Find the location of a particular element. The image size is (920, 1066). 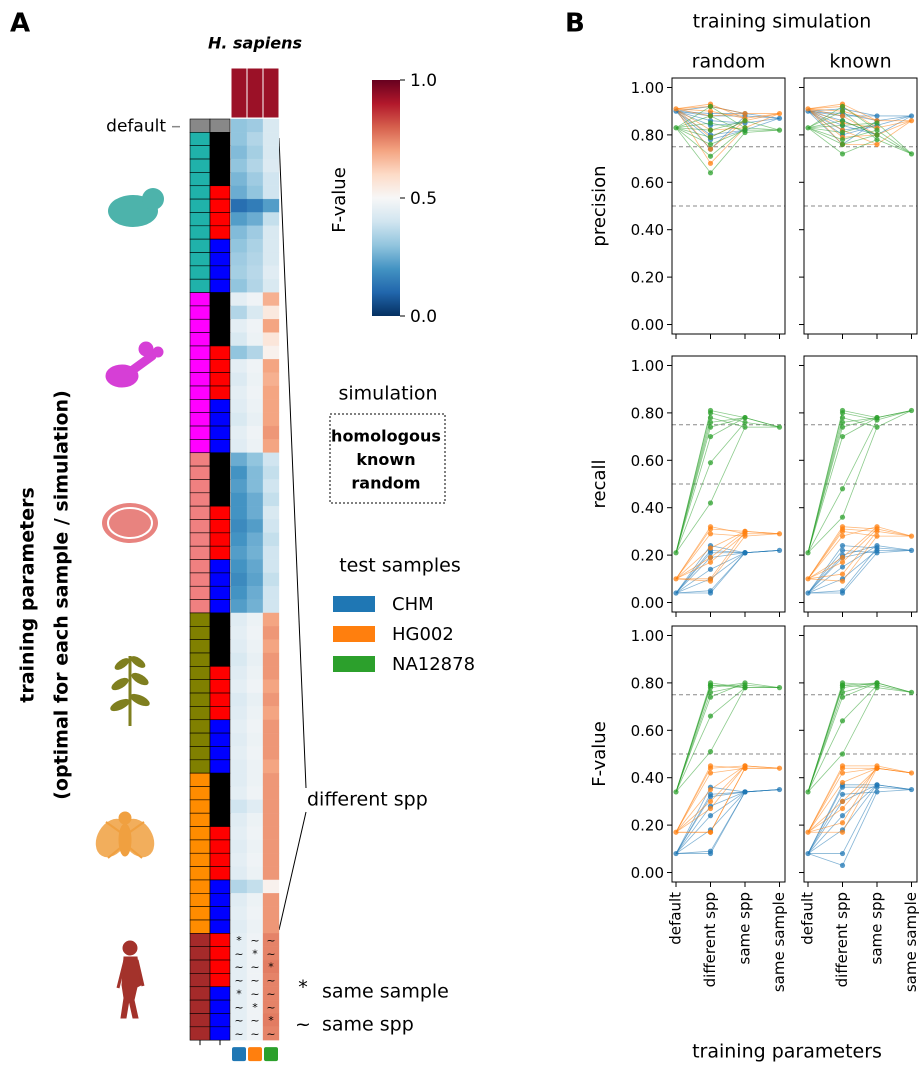

legend-patch is located at coordinates (354, 634).